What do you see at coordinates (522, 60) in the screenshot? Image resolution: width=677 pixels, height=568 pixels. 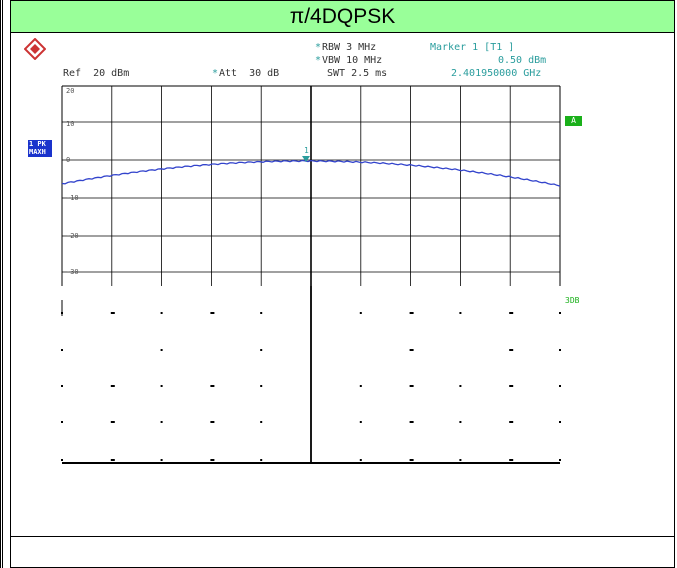 I see `marker-level: 0.50 dBm` at bounding box center [522, 60].